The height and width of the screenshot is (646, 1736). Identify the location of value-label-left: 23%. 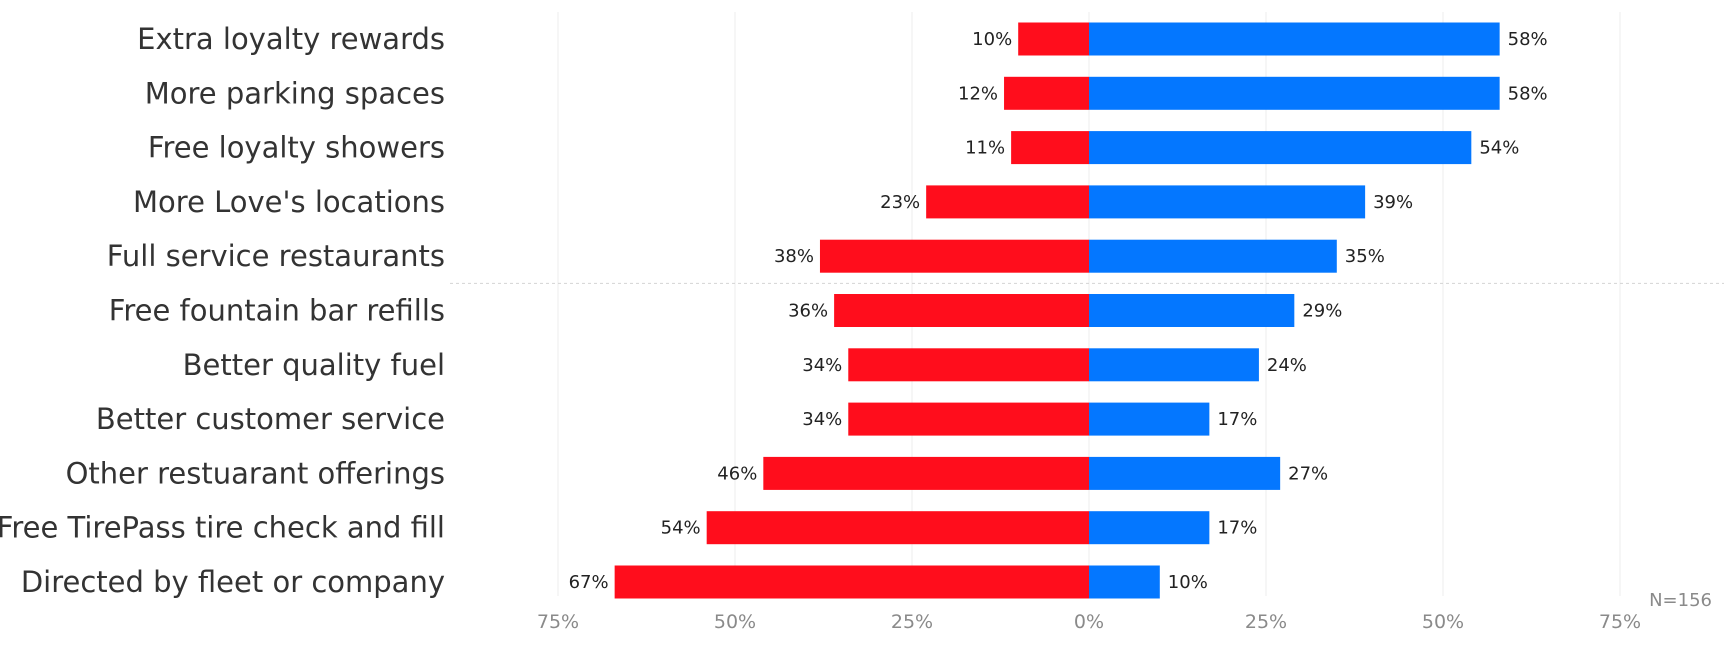
(900, 202).